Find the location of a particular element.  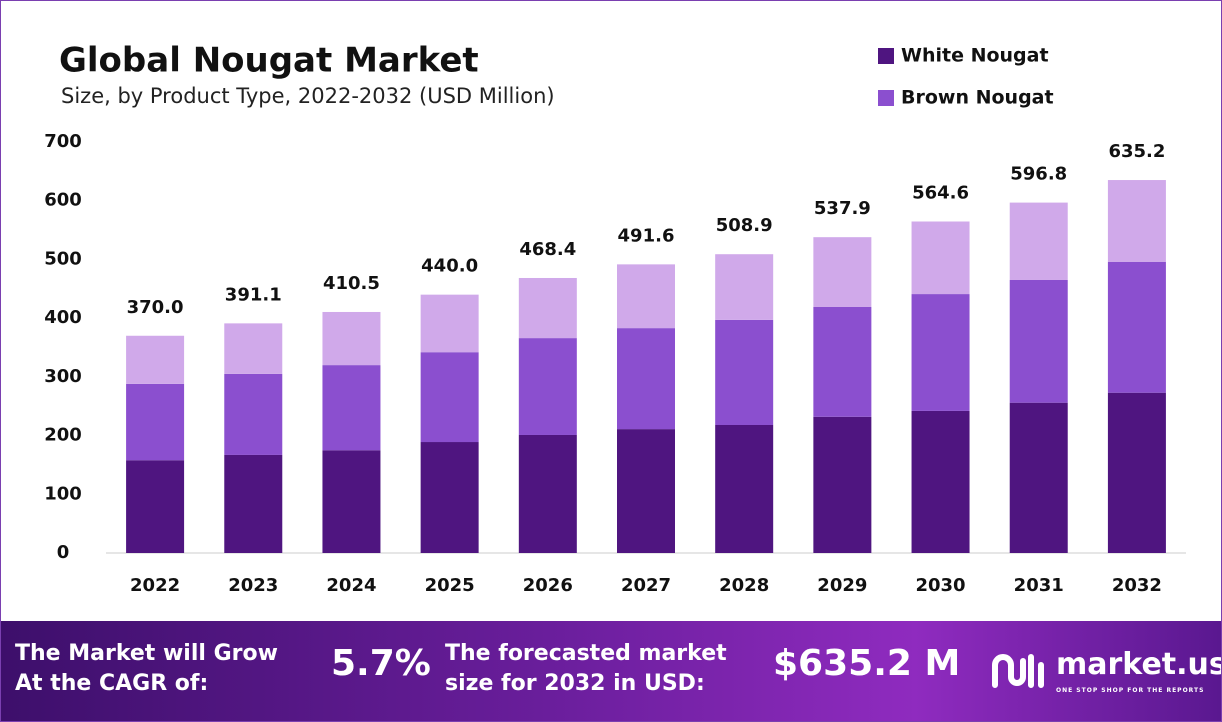

total-label: 508.9 is located at coordinates (744, 225).